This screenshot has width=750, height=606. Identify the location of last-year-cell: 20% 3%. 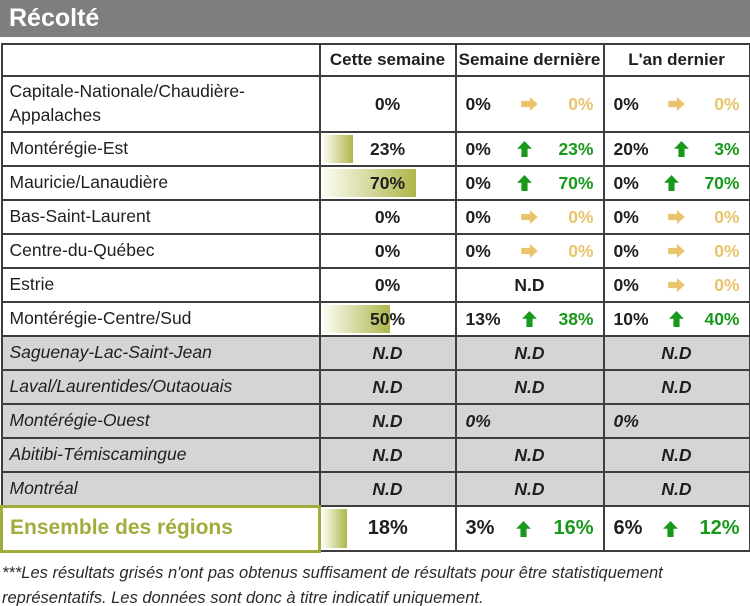
(676, 149).